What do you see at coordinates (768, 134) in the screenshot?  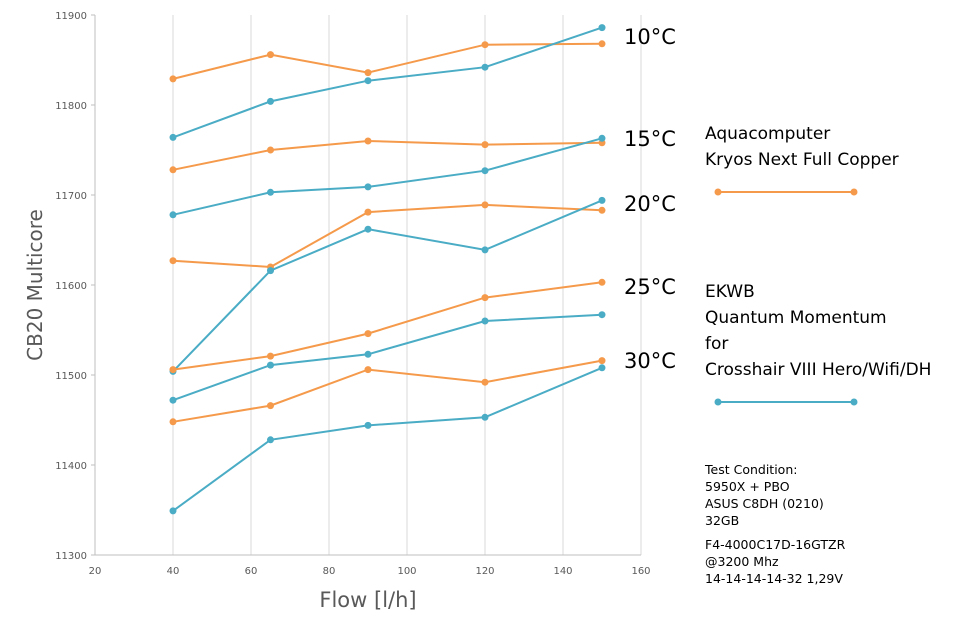 I see `legend-aqua-line1: Aquacomputer` at bounding box center [768, 134].